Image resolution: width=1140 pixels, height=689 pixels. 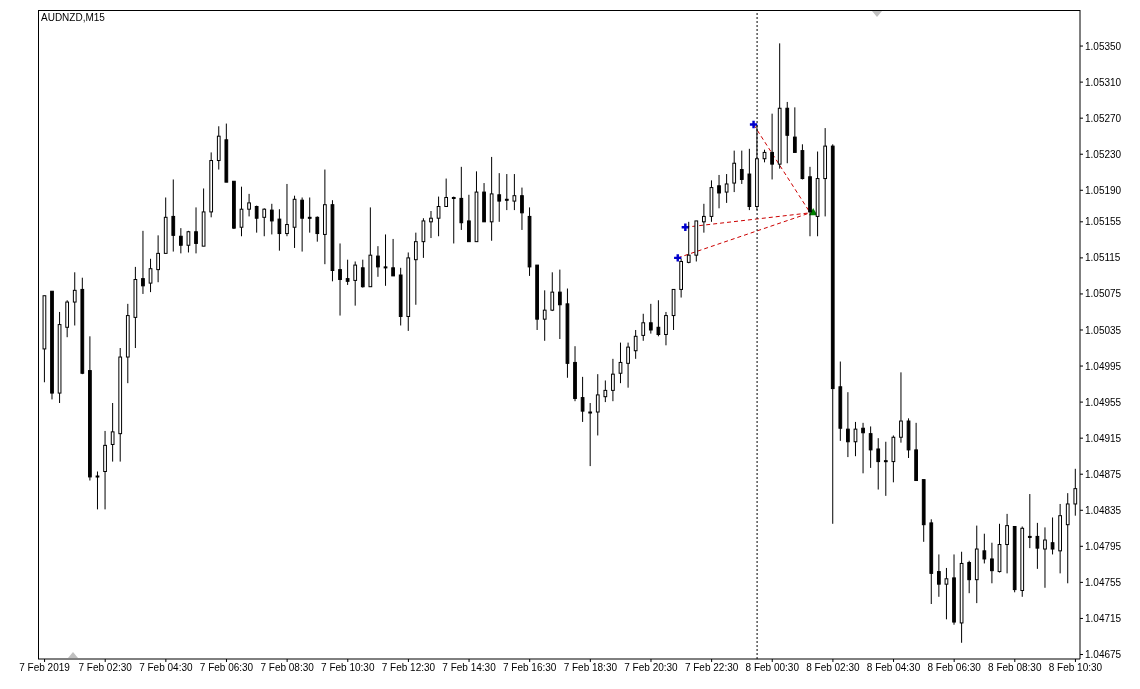 I want to click on chart-title: AUDNZD,M15, so click(x=73, y=17).